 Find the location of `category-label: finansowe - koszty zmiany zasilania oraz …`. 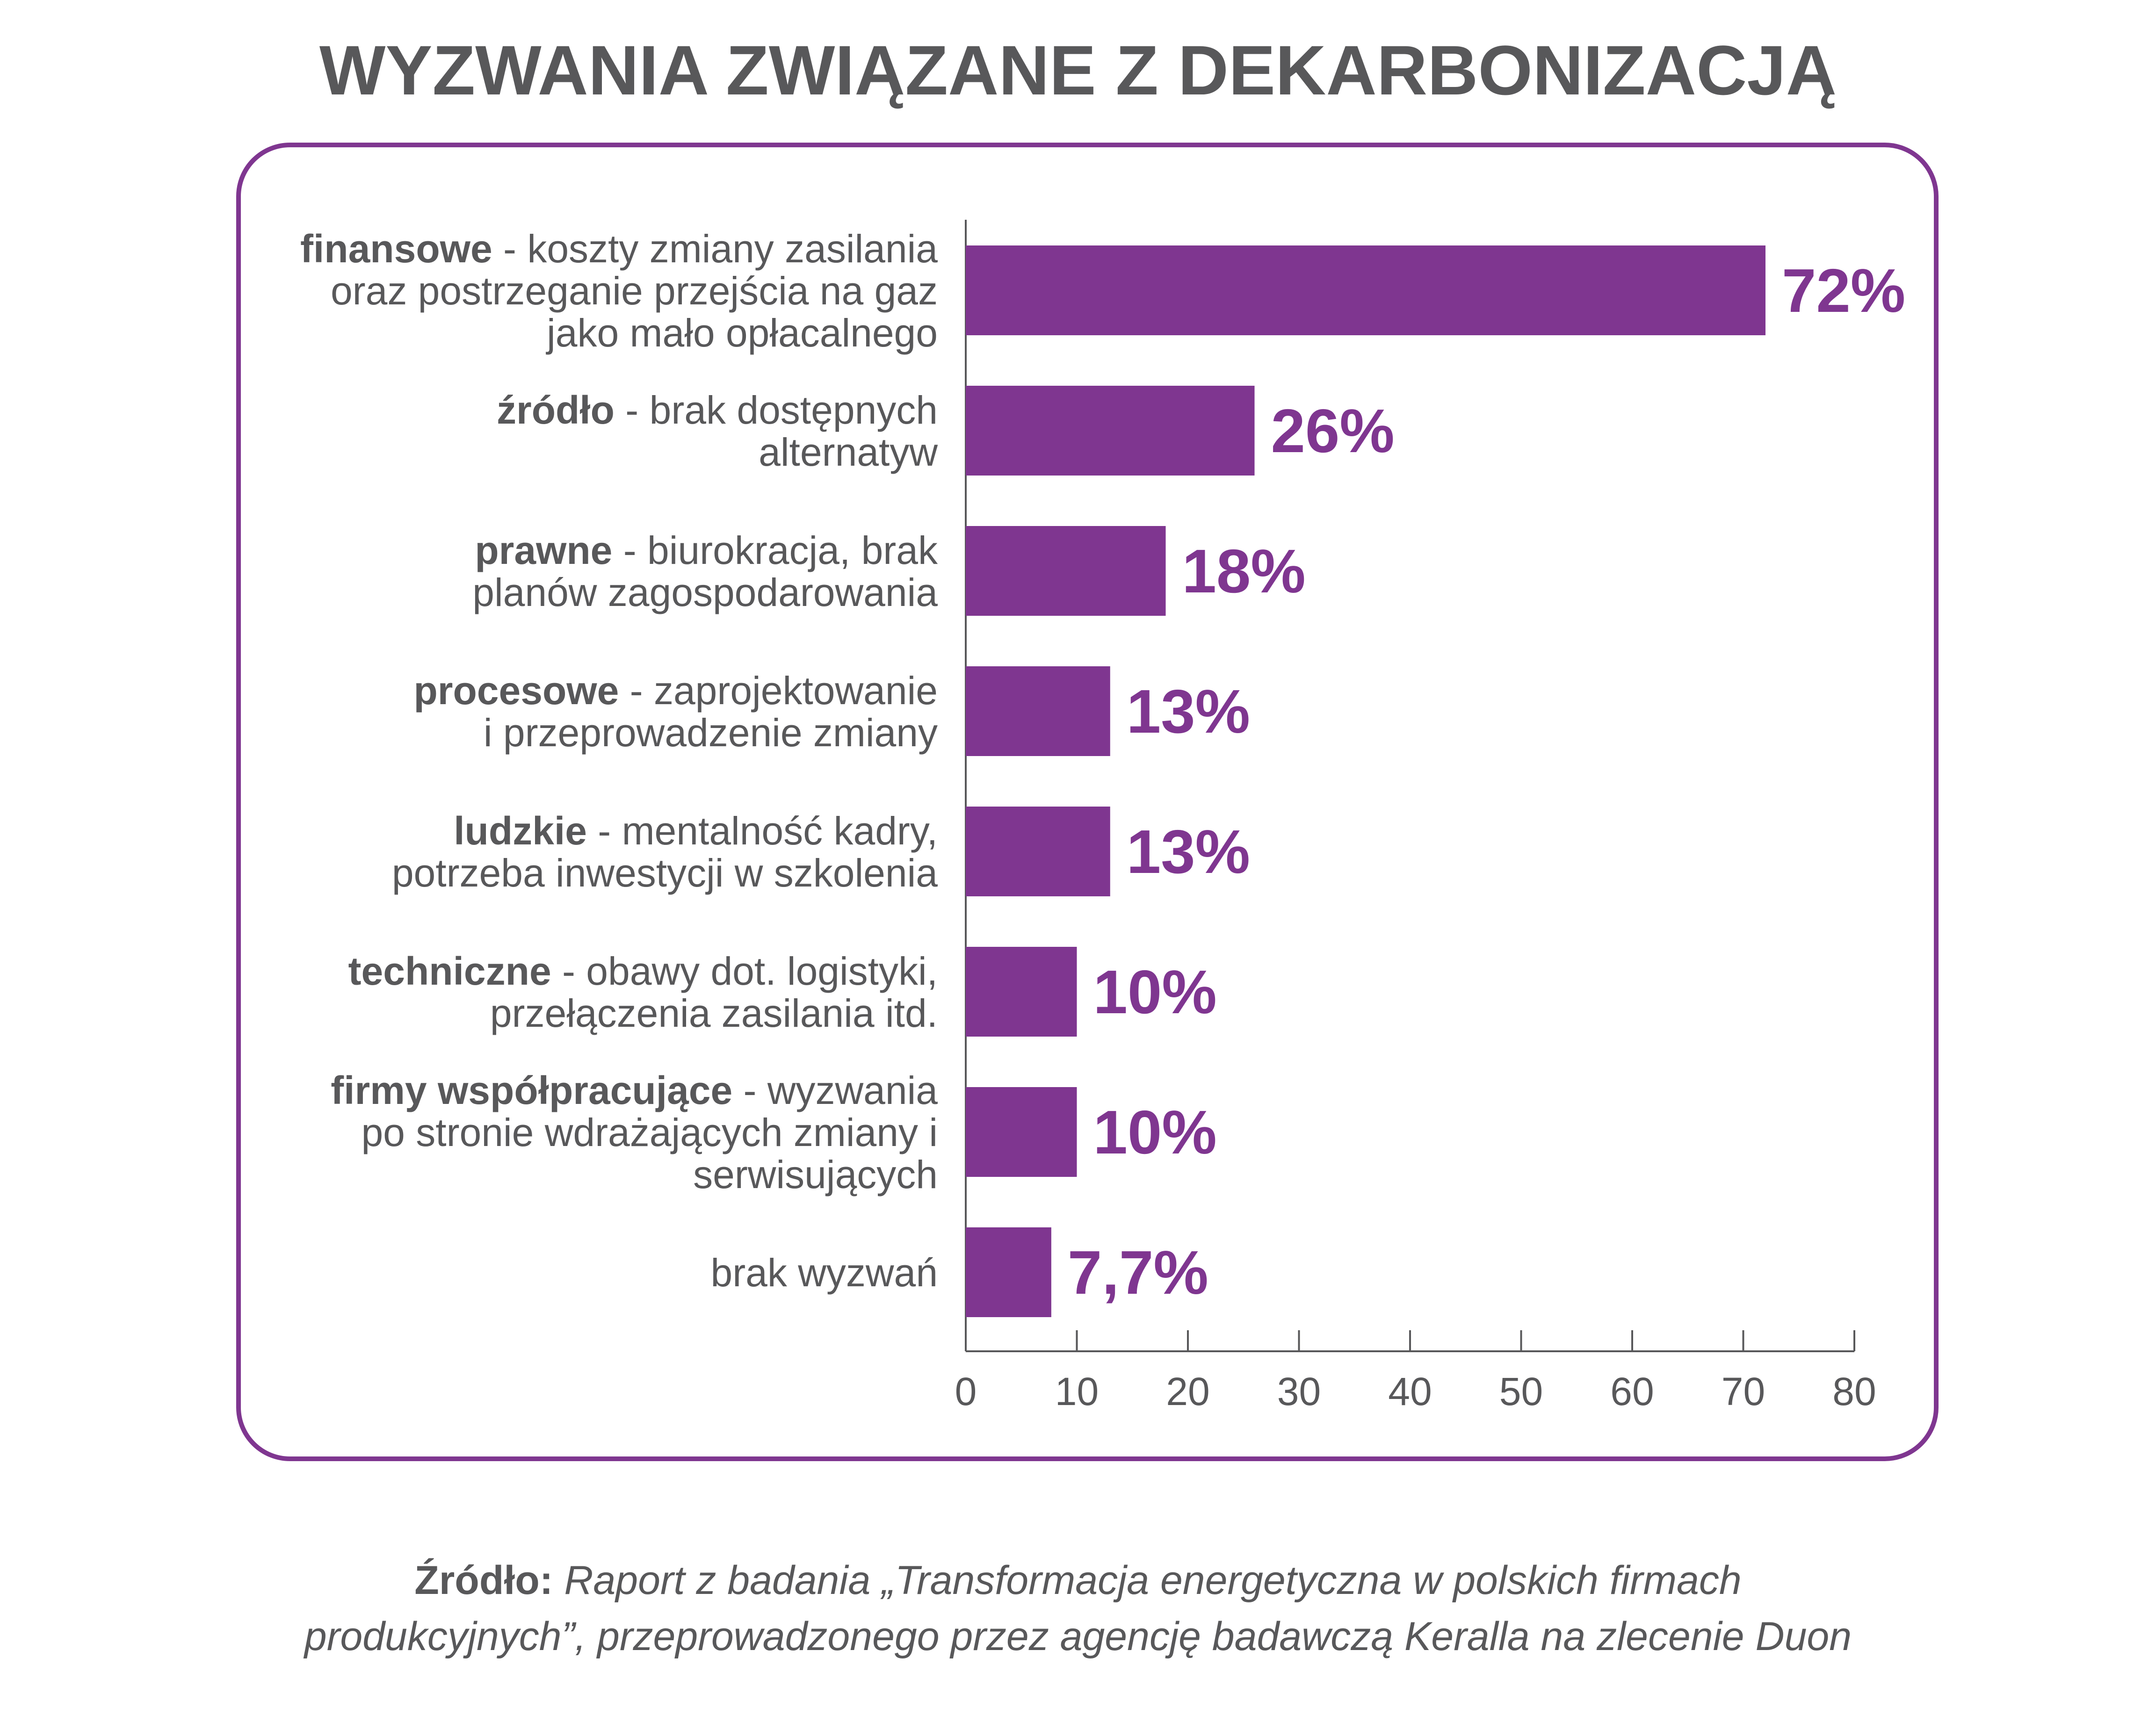

category-label: finansowe - koszty zmiany zasilania oraz … is located at coordinates (619, 291).